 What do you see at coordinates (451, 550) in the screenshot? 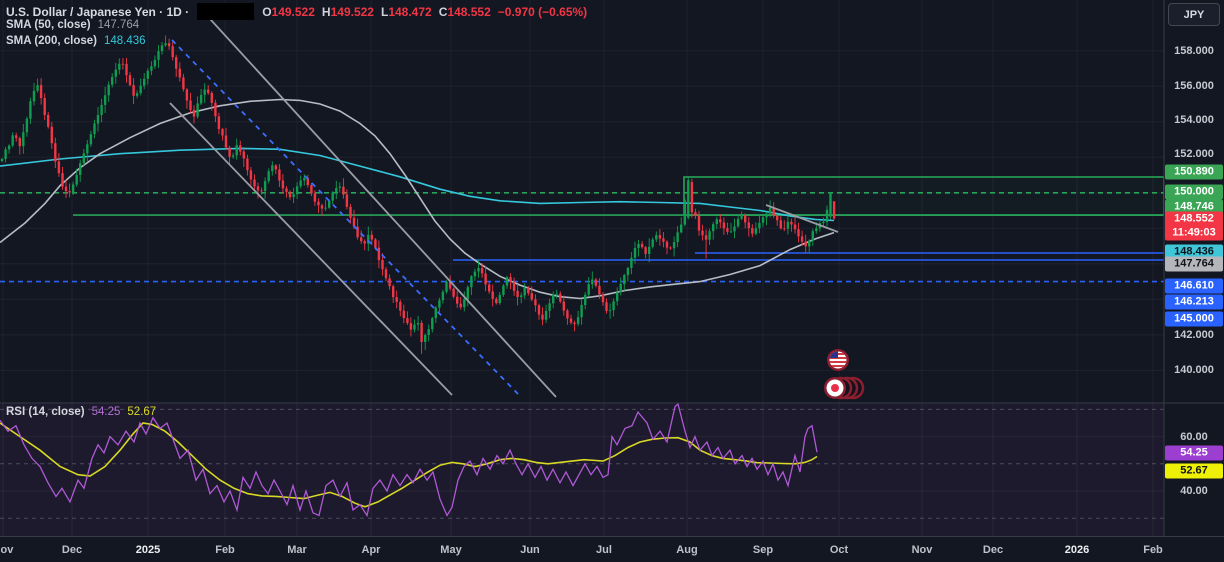
I see `time-axis-label: May` at bounding box center [451, 550].